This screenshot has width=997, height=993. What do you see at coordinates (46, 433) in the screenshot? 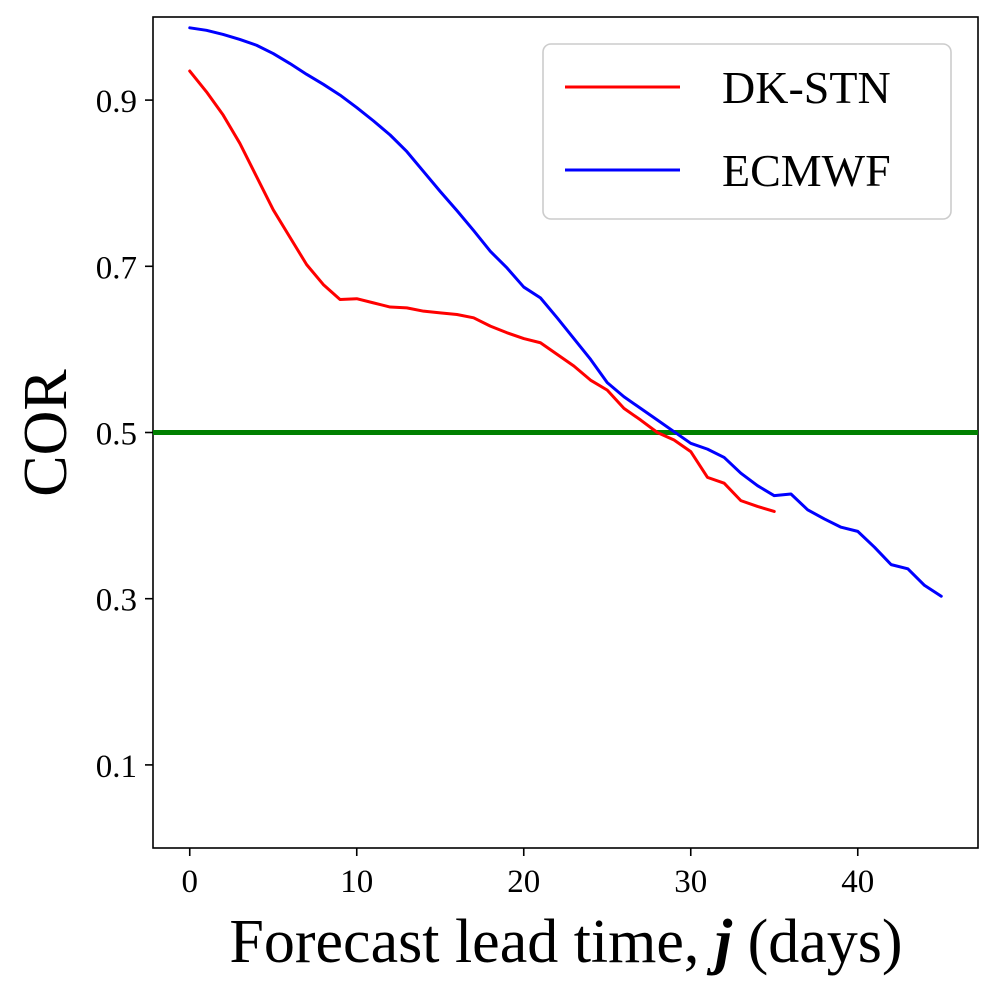
I see `y-axis-label: COR` at bounding box center [46, 433].